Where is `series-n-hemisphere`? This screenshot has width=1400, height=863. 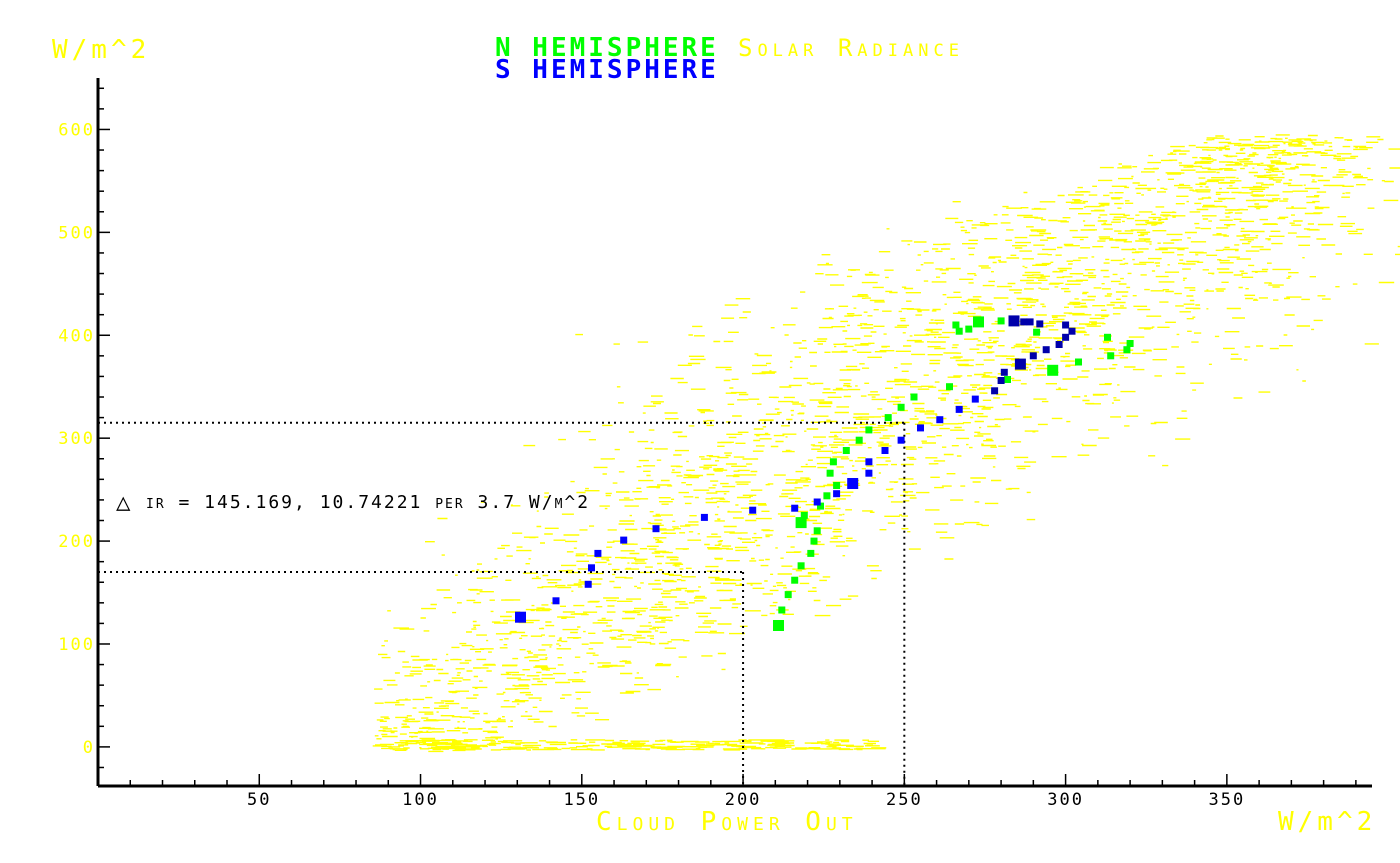
series-n-hemisphere is located at coordinates (953, 473).